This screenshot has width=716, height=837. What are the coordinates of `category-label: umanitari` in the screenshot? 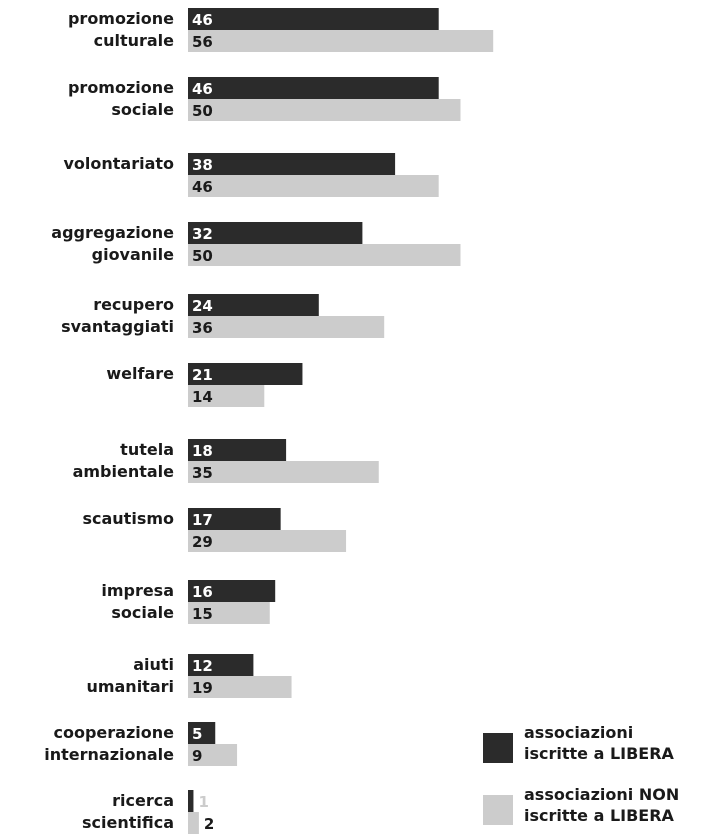 It's located at (130, 686).